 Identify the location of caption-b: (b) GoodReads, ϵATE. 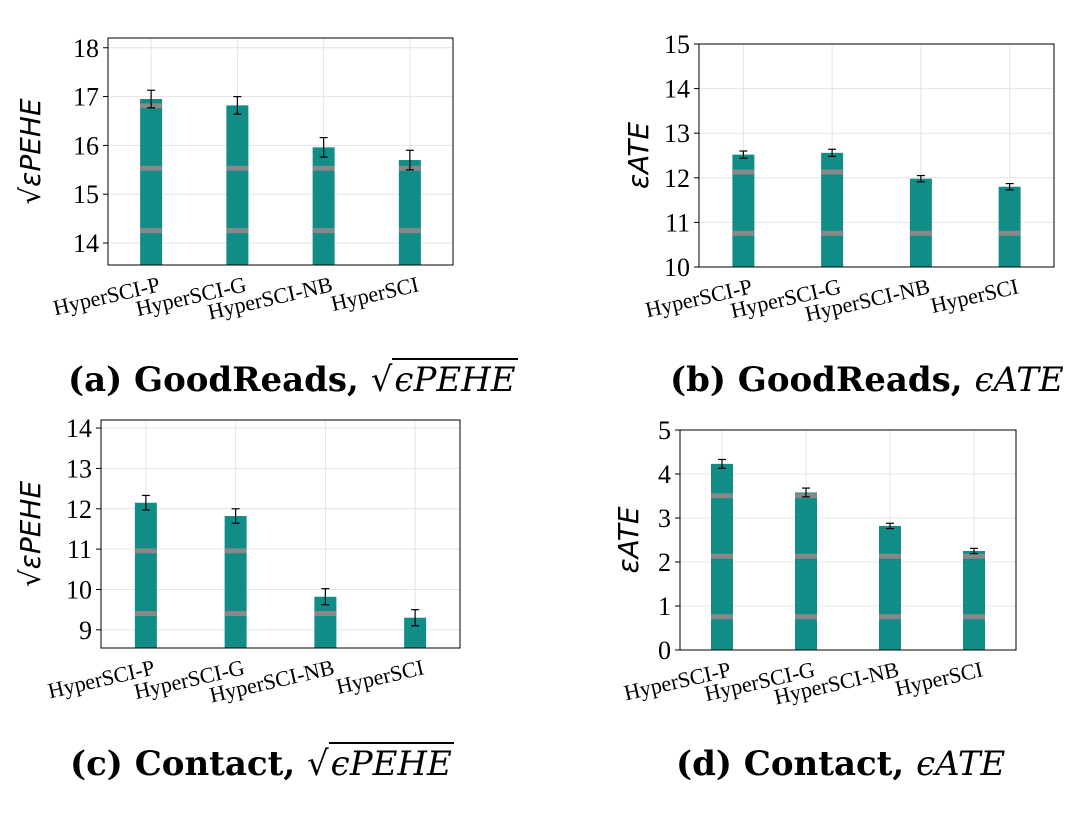
(867, 380).